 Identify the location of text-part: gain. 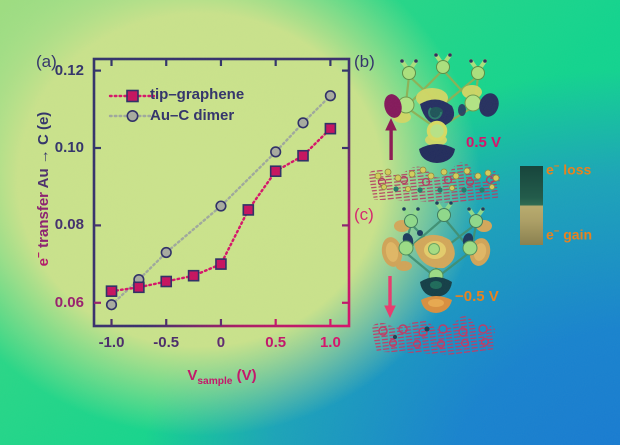
(576, 234).